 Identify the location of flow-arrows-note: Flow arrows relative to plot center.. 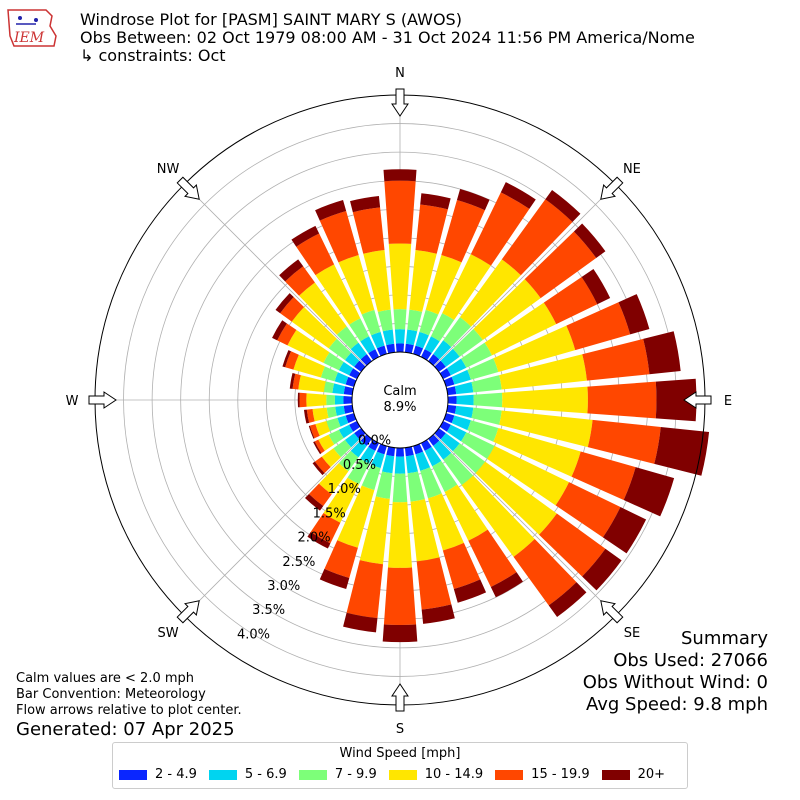
(129, 710).